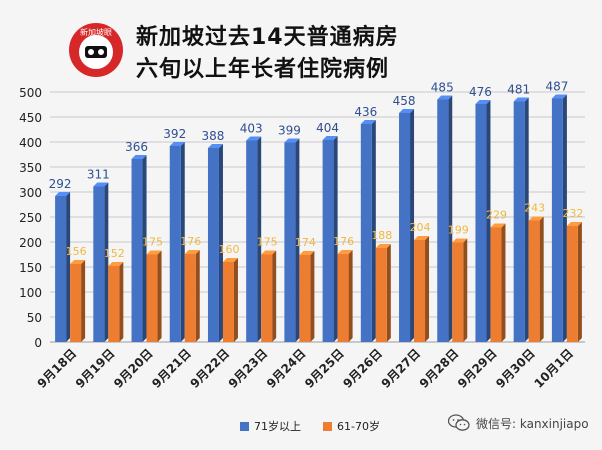 Image resolution: width=602 pixels, height=450 pixels. What do you see at coordinates (30, 168) in the screenshot?
I see `y-tick-label: 350` at bounding box center [30, 168].